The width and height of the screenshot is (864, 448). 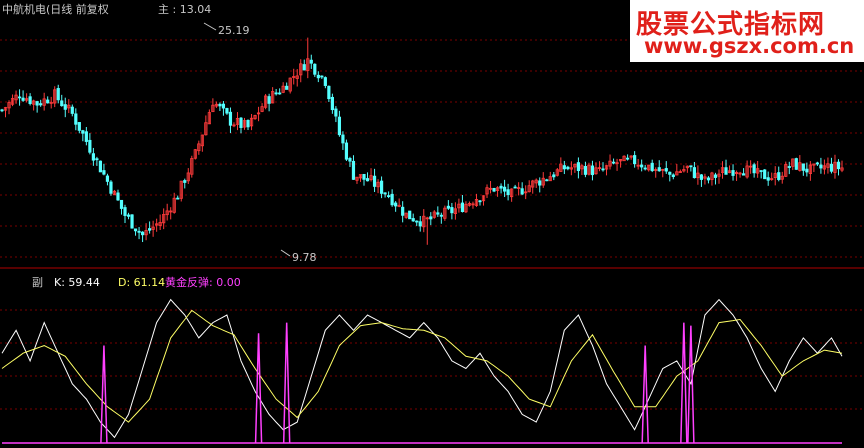 What do you see at coordinates (747, 31) in the screenshot?
I see `watermark-background` at bounding box center [747, 31].